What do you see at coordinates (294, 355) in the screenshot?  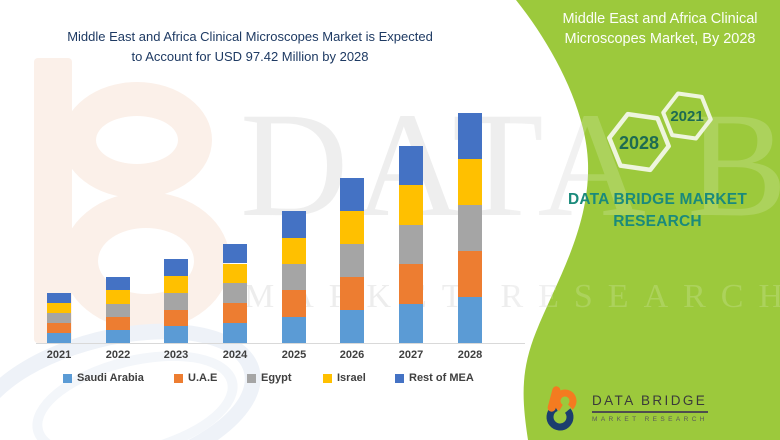 I see `x-axis-label: 2025` at bounding box center [294, 355].